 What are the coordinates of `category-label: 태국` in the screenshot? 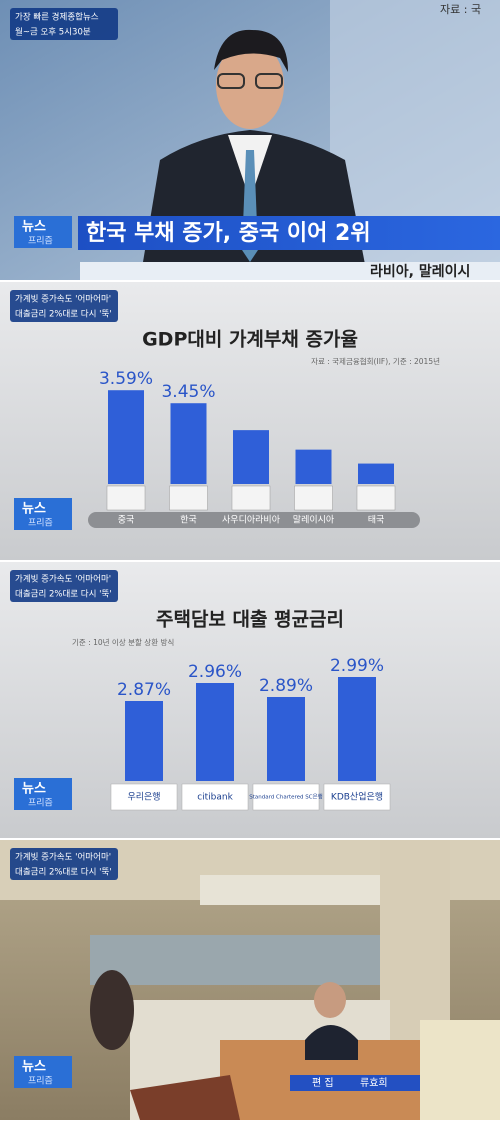 It's located at (376, 520).